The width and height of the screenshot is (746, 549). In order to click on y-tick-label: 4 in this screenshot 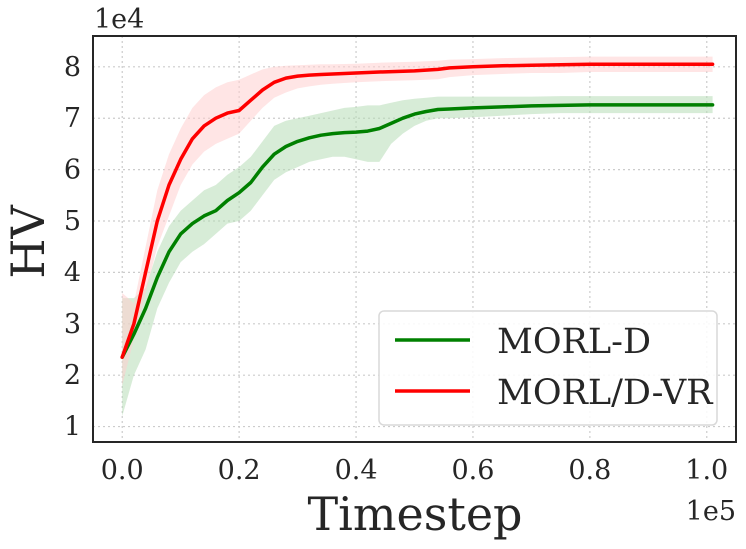, I will do `click(72, 272)`.